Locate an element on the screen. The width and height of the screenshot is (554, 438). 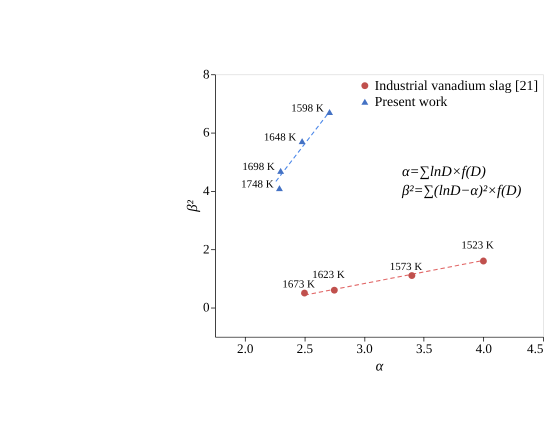
y-tick-label: 8 is located at coordinates (206, 74).